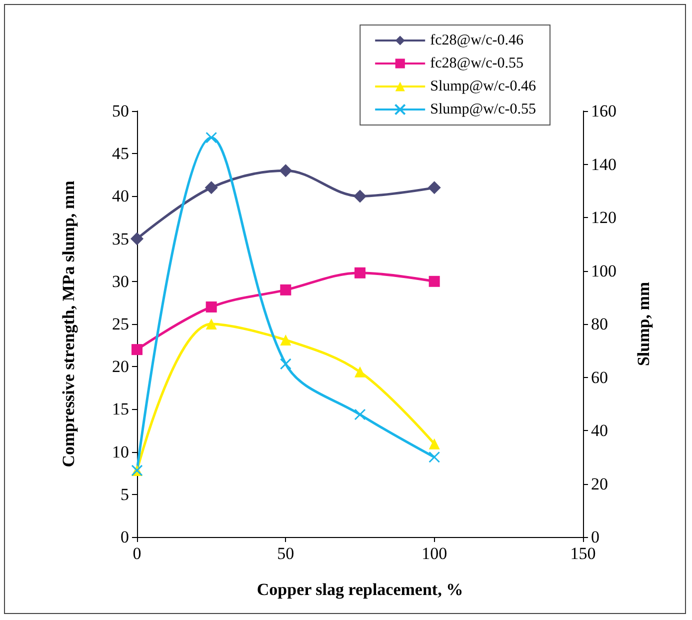 The height and width of the screenshot is (620, 692). Describe the element at coordinates (120, 366) in the screenshot. I see `y-tick-label: 20` at that location.